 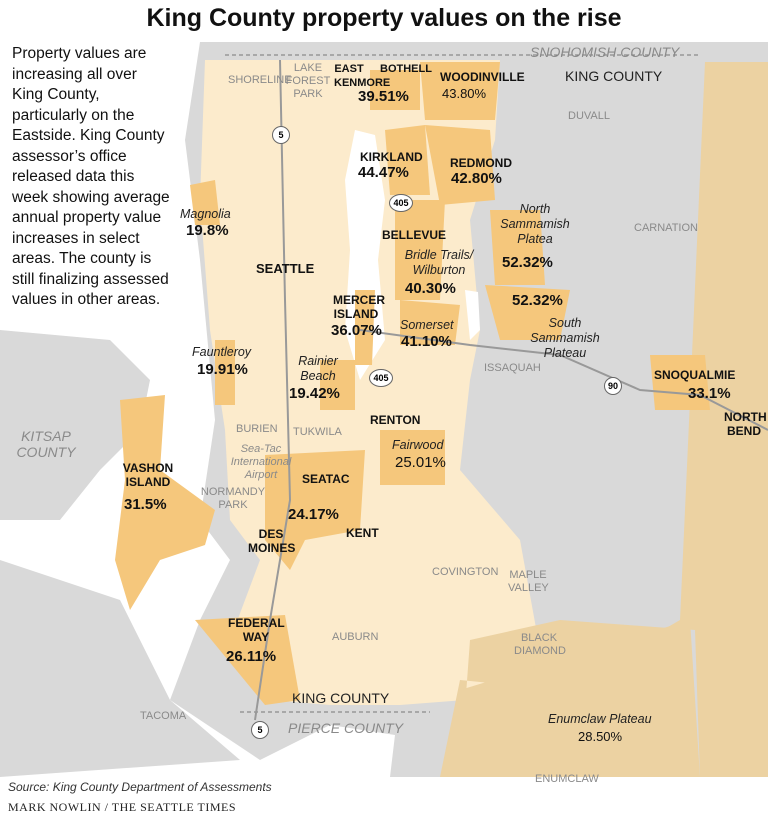 What do you see at coordinates (589, 116) in the screenshot?
I see `place-duvall: DUVALL` at bounding box center [589, 116].